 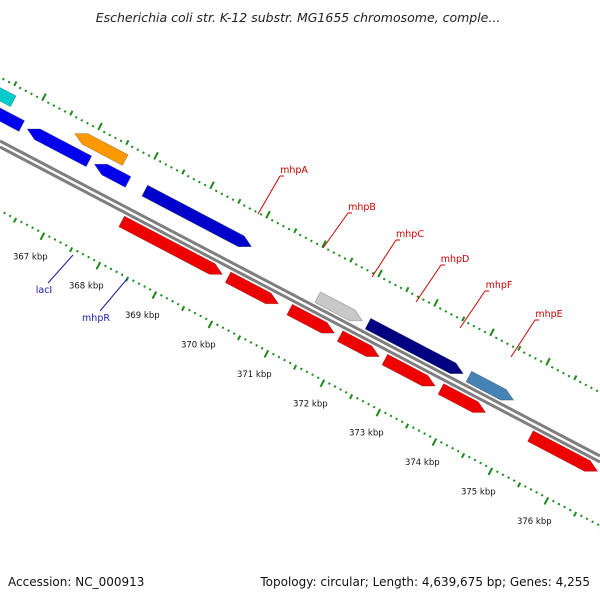 I want to click on gene-label-mhpr: mhpR, so click(x=96, y=318).